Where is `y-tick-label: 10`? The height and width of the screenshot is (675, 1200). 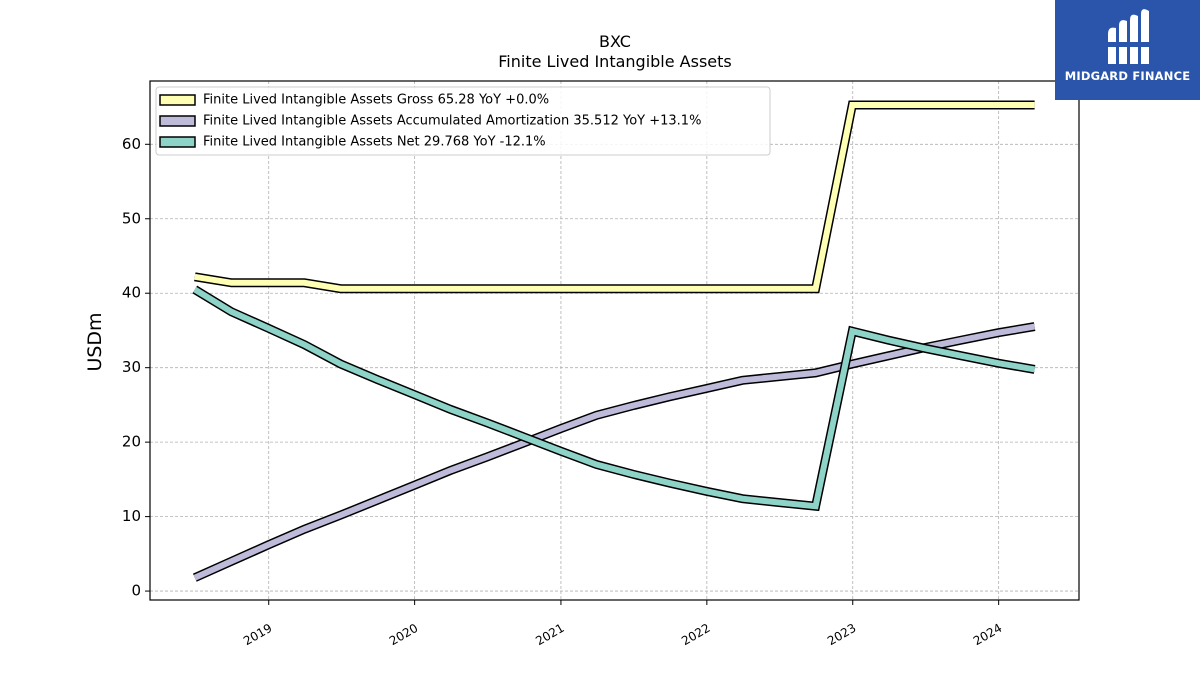 y-tick-label: 10 is located at coordinates (131, 516).